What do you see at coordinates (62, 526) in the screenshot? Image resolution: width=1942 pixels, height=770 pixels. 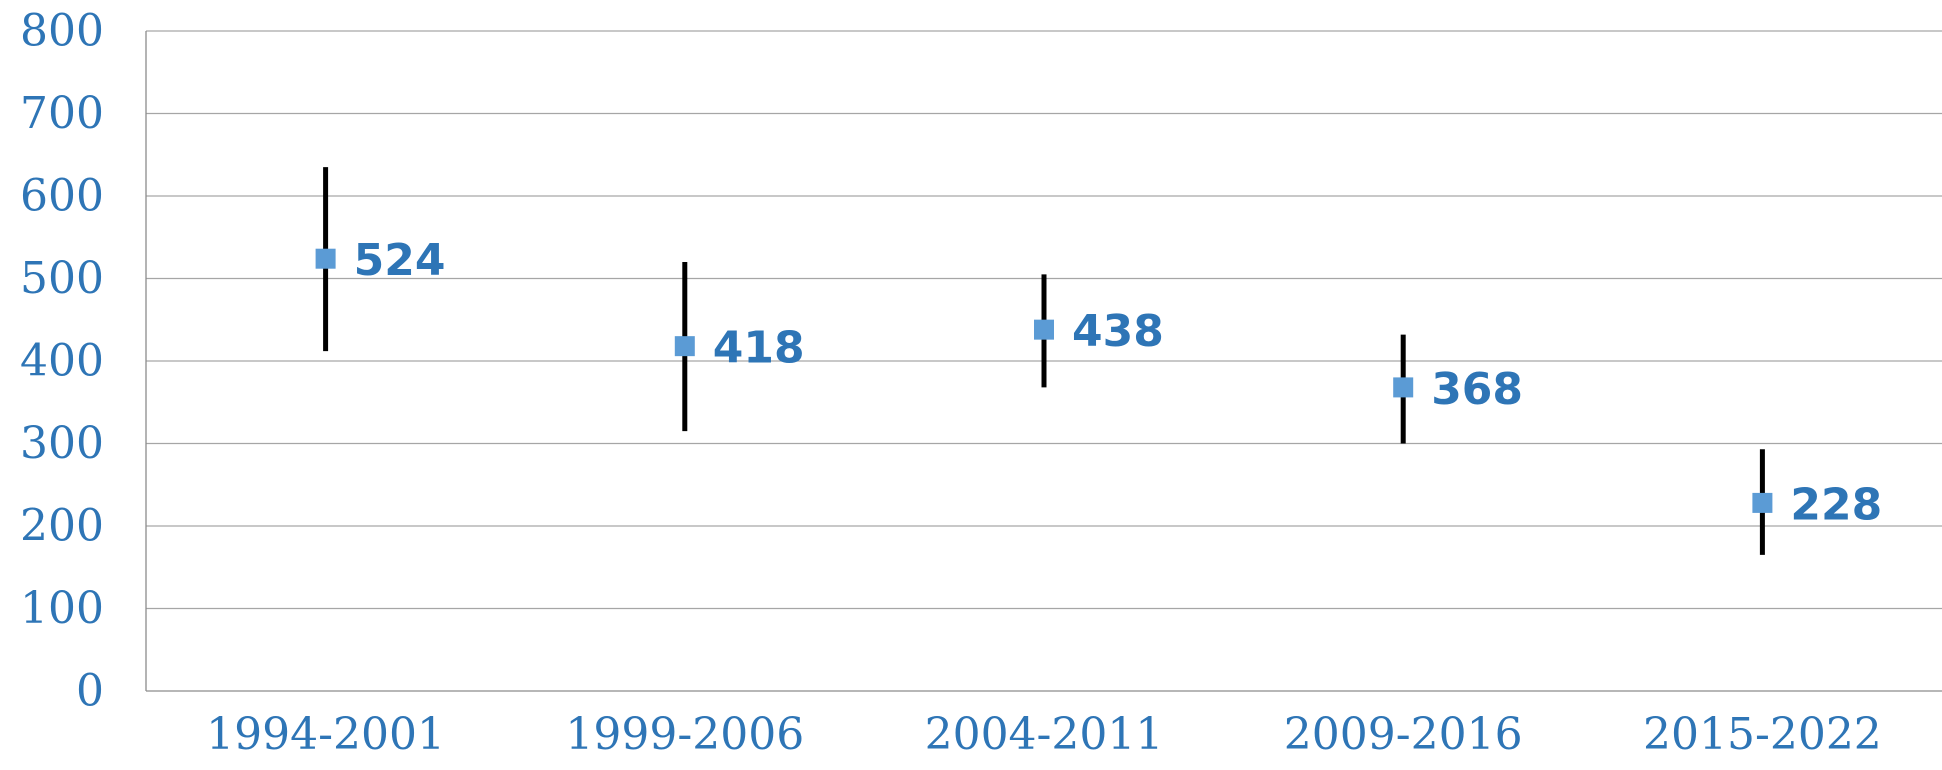 I see `y-tick-label: 200` at bounding box center [62, 526].